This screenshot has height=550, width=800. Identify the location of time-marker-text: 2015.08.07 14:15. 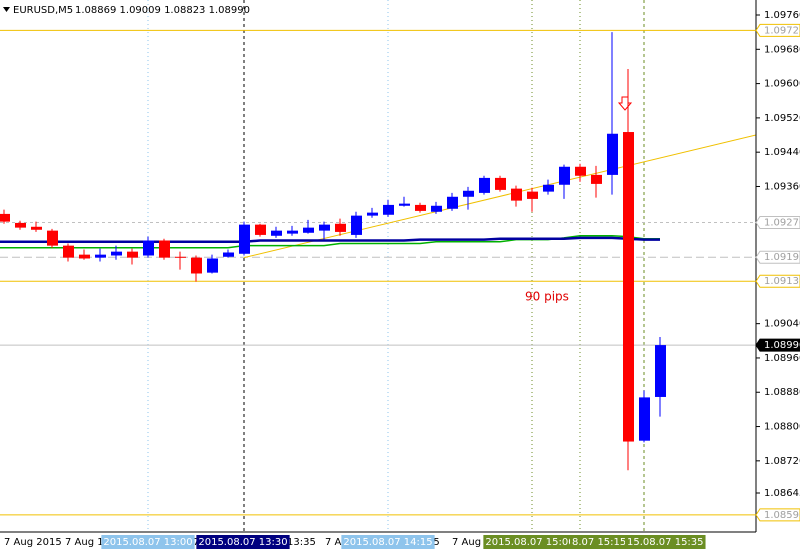
(387, 542).